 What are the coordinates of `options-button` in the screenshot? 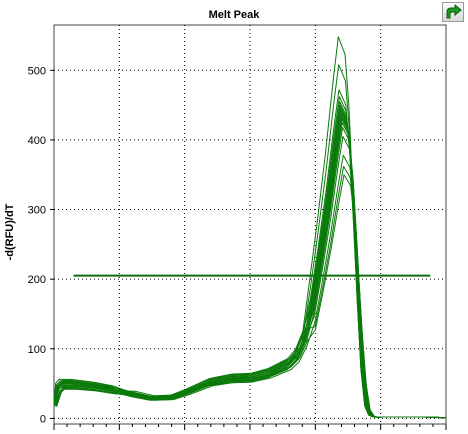 It's located at (453, 12).